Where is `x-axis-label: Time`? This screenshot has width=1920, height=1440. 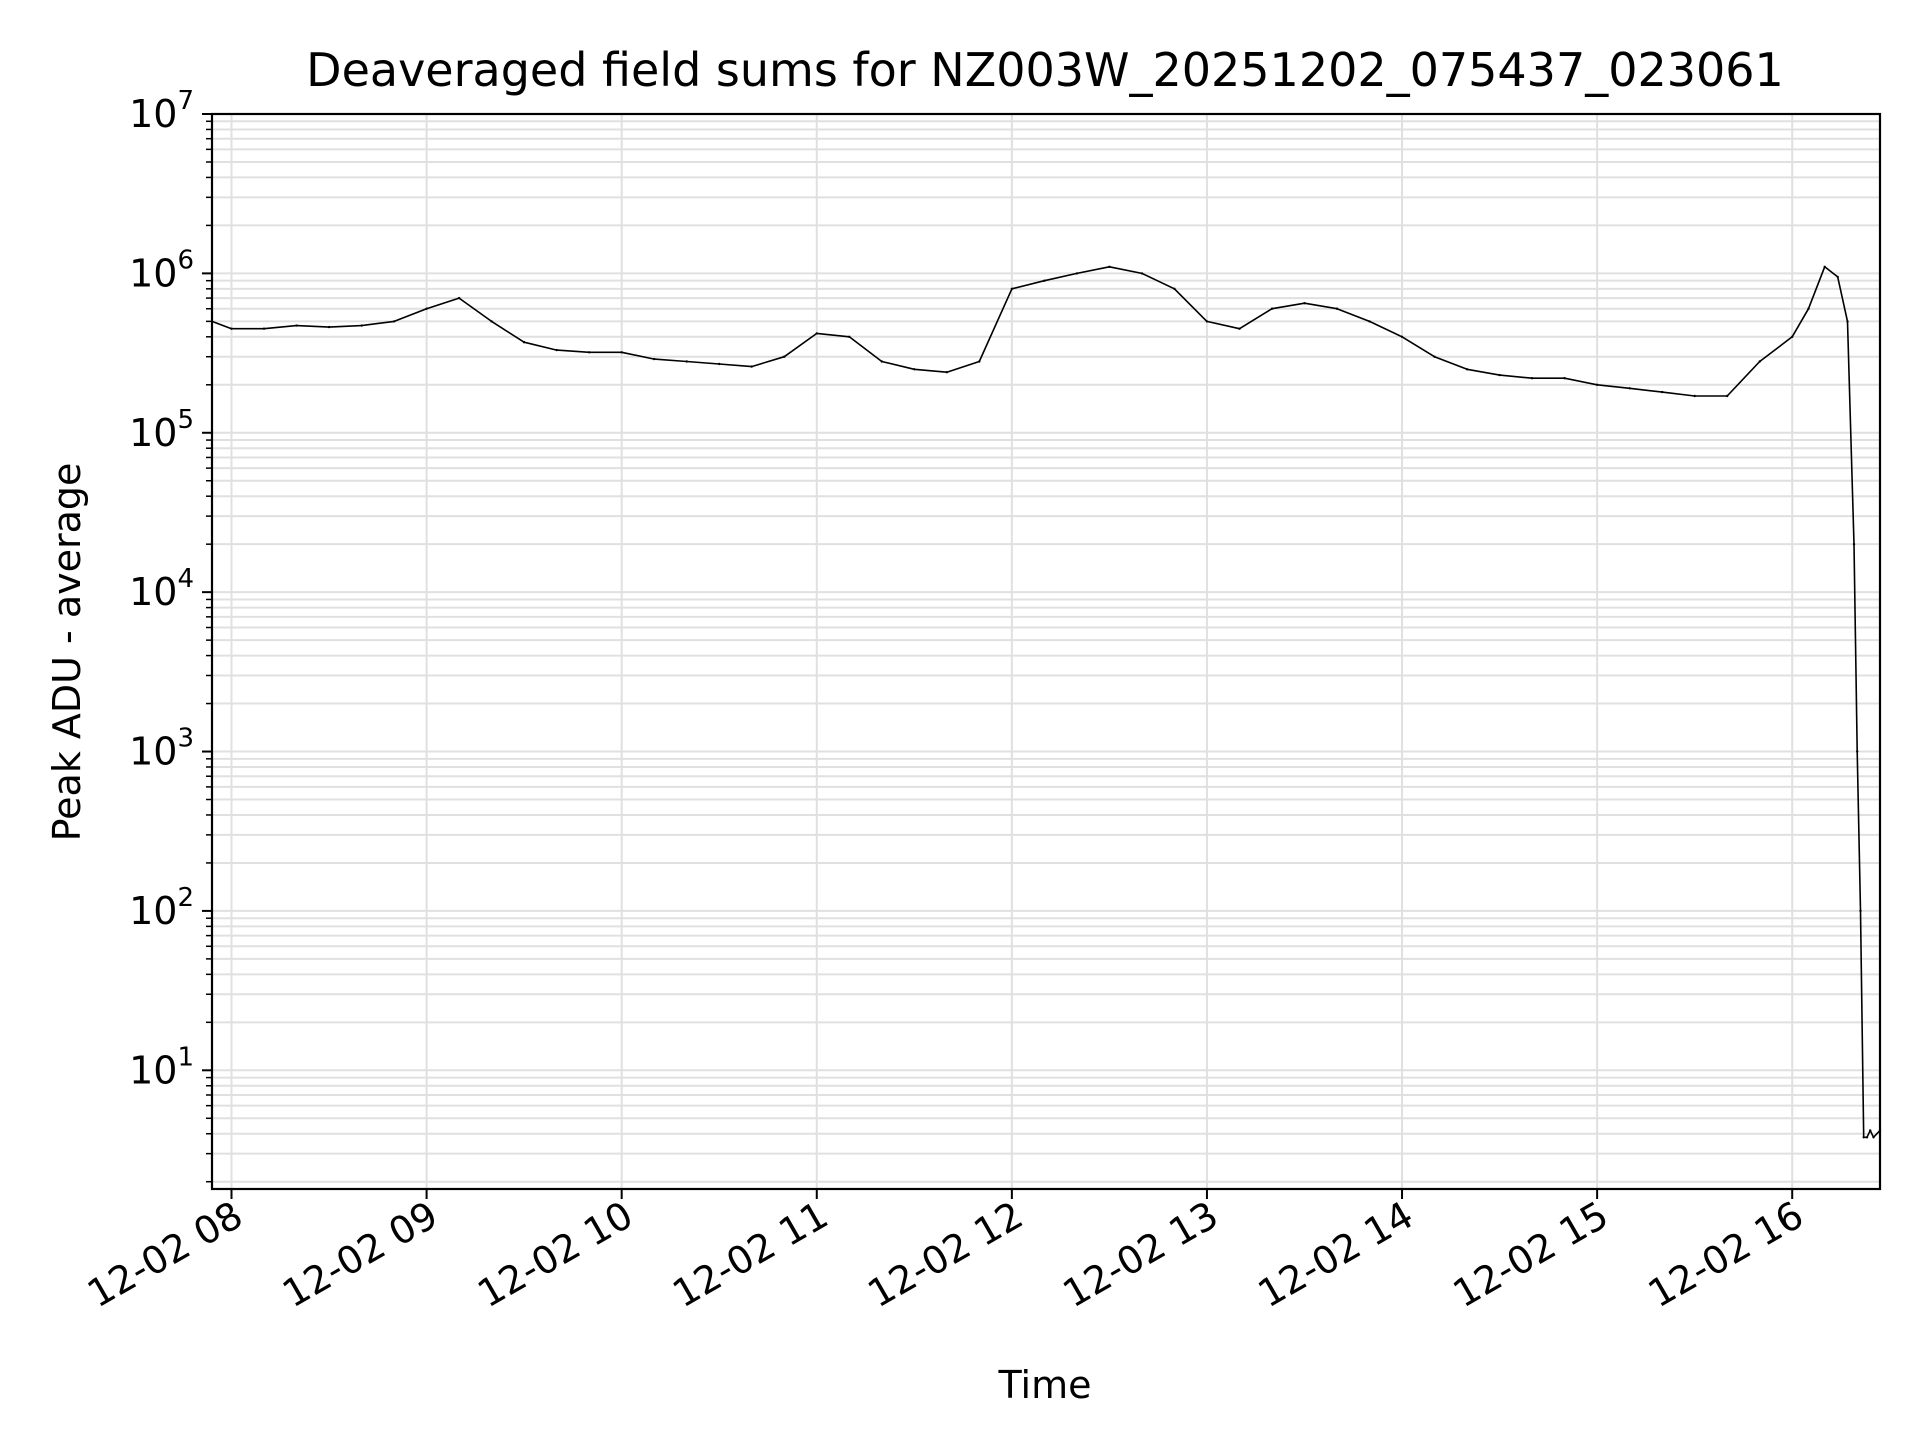 x-axis-label: Time is located at coordinates (1045, 1385).